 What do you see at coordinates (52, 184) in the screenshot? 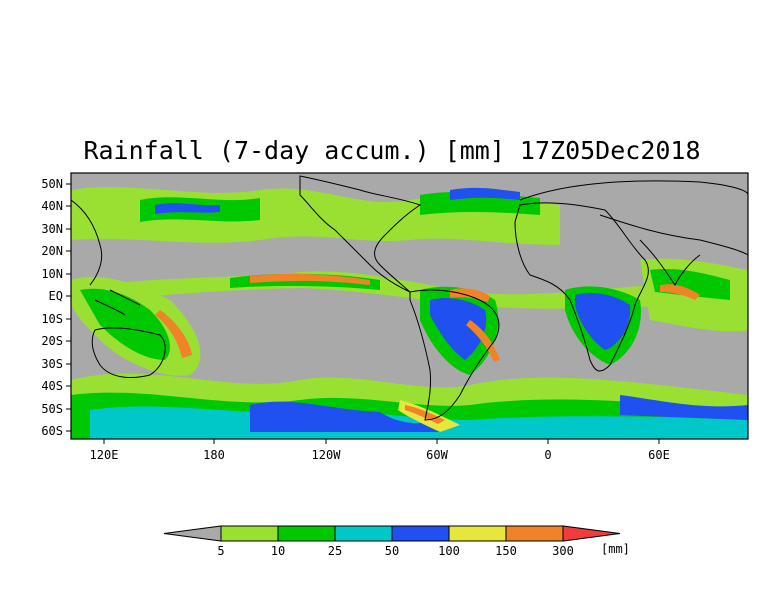
I see `lat-label: 50N` at bounding box center [52, 184].